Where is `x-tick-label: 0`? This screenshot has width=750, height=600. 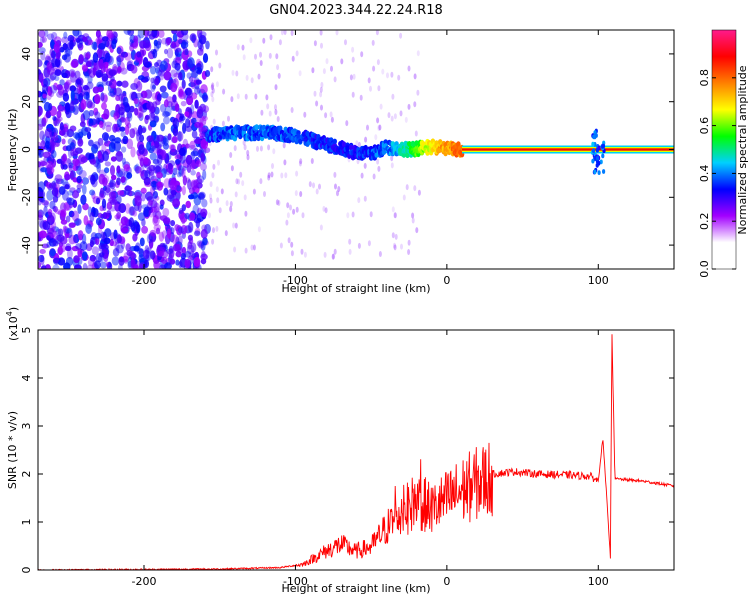
x-tick-label: 0 is located at coordinates (446, 280).